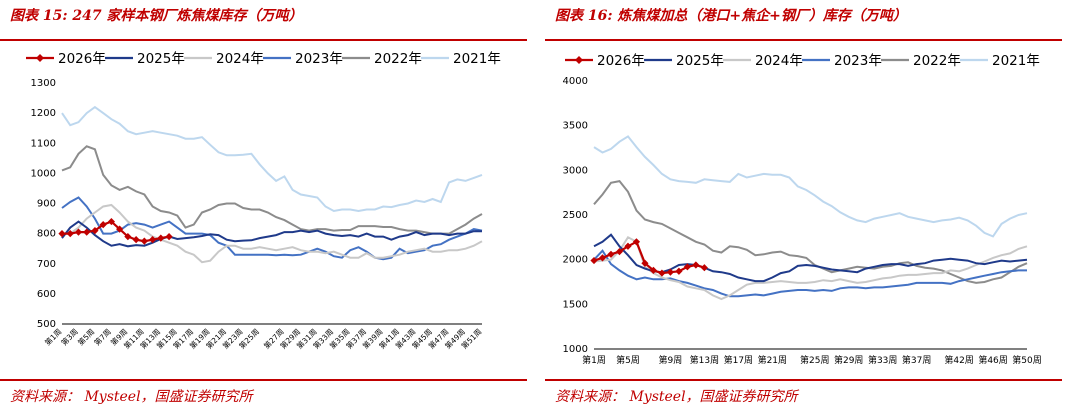  I want to click on x-tick-label: 第9周, so click(671, 360).